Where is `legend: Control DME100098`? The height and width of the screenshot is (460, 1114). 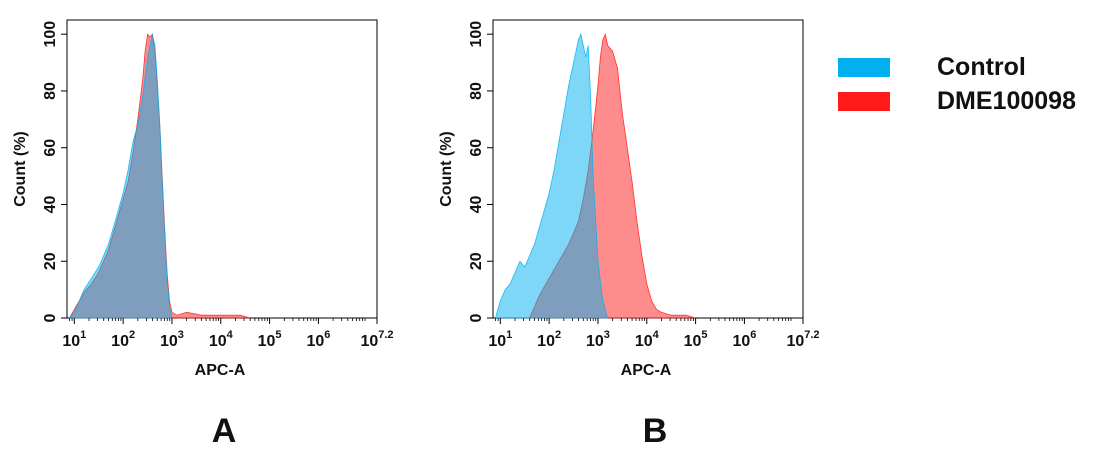 legend: Control DME100098 is located at coordinates (957, 84).